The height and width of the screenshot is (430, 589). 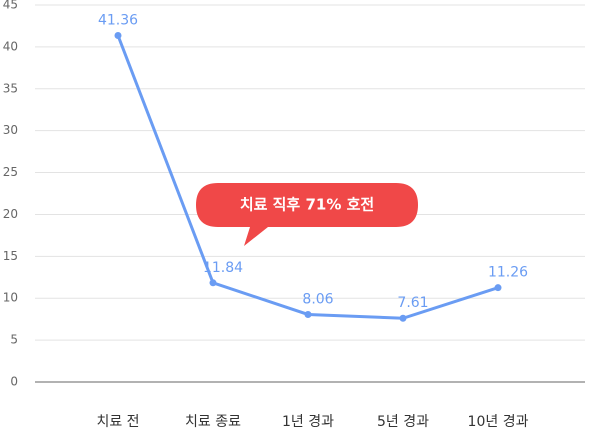 What do you see at coordinates (10, 46) in the screenshot?
I see `y-tick-label: 40` at bounding box center [10, 46].